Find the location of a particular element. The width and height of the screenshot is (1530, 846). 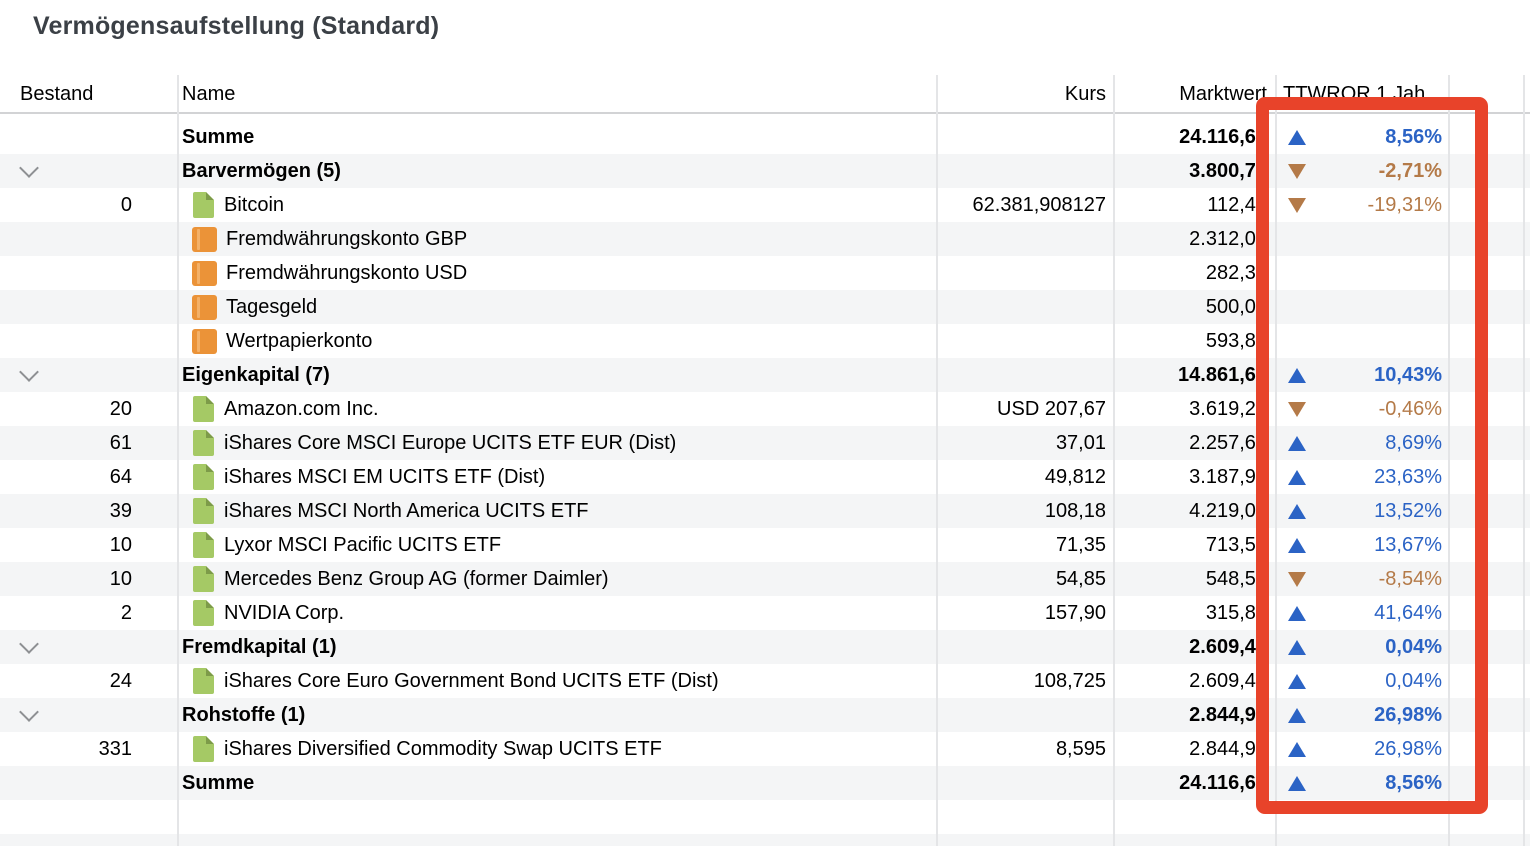

name-label: Eigenkapital (7) is located at coordinates (256, 375).